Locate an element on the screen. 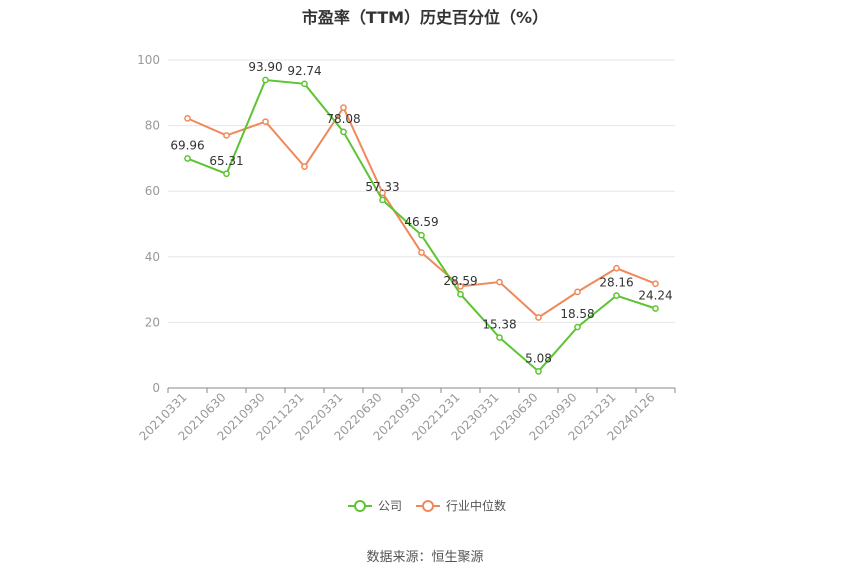 This screenshot has height=575, width=850. y-tick-label: 60 is located at coordinates (152, 191).